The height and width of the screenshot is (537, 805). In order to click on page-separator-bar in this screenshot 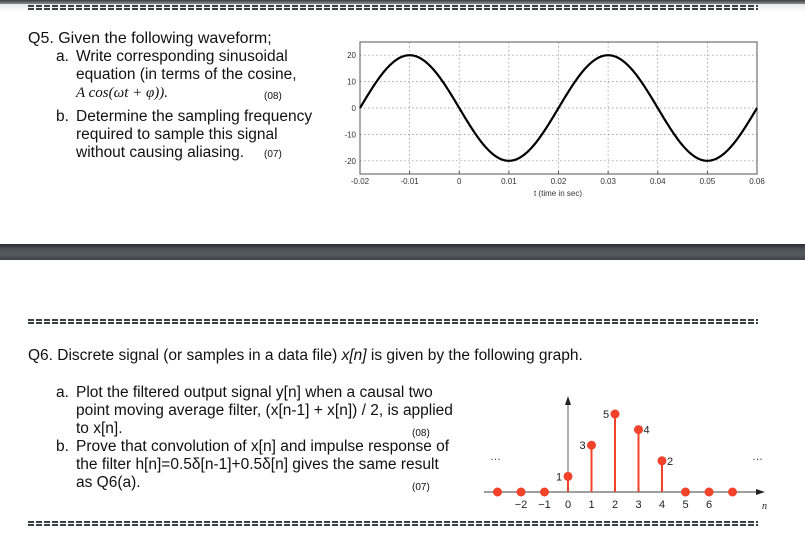, I will do `click(402, 252)`.